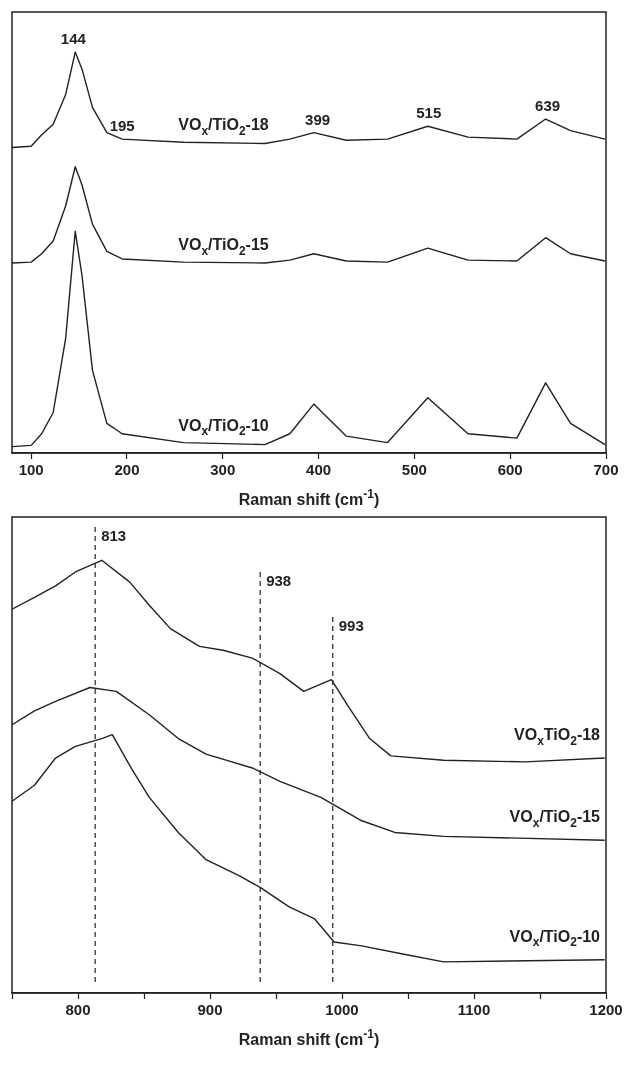 The width and height of the screenshot is (636, 1071). I want to click on x-tick-label: 200, so click(127, 470).